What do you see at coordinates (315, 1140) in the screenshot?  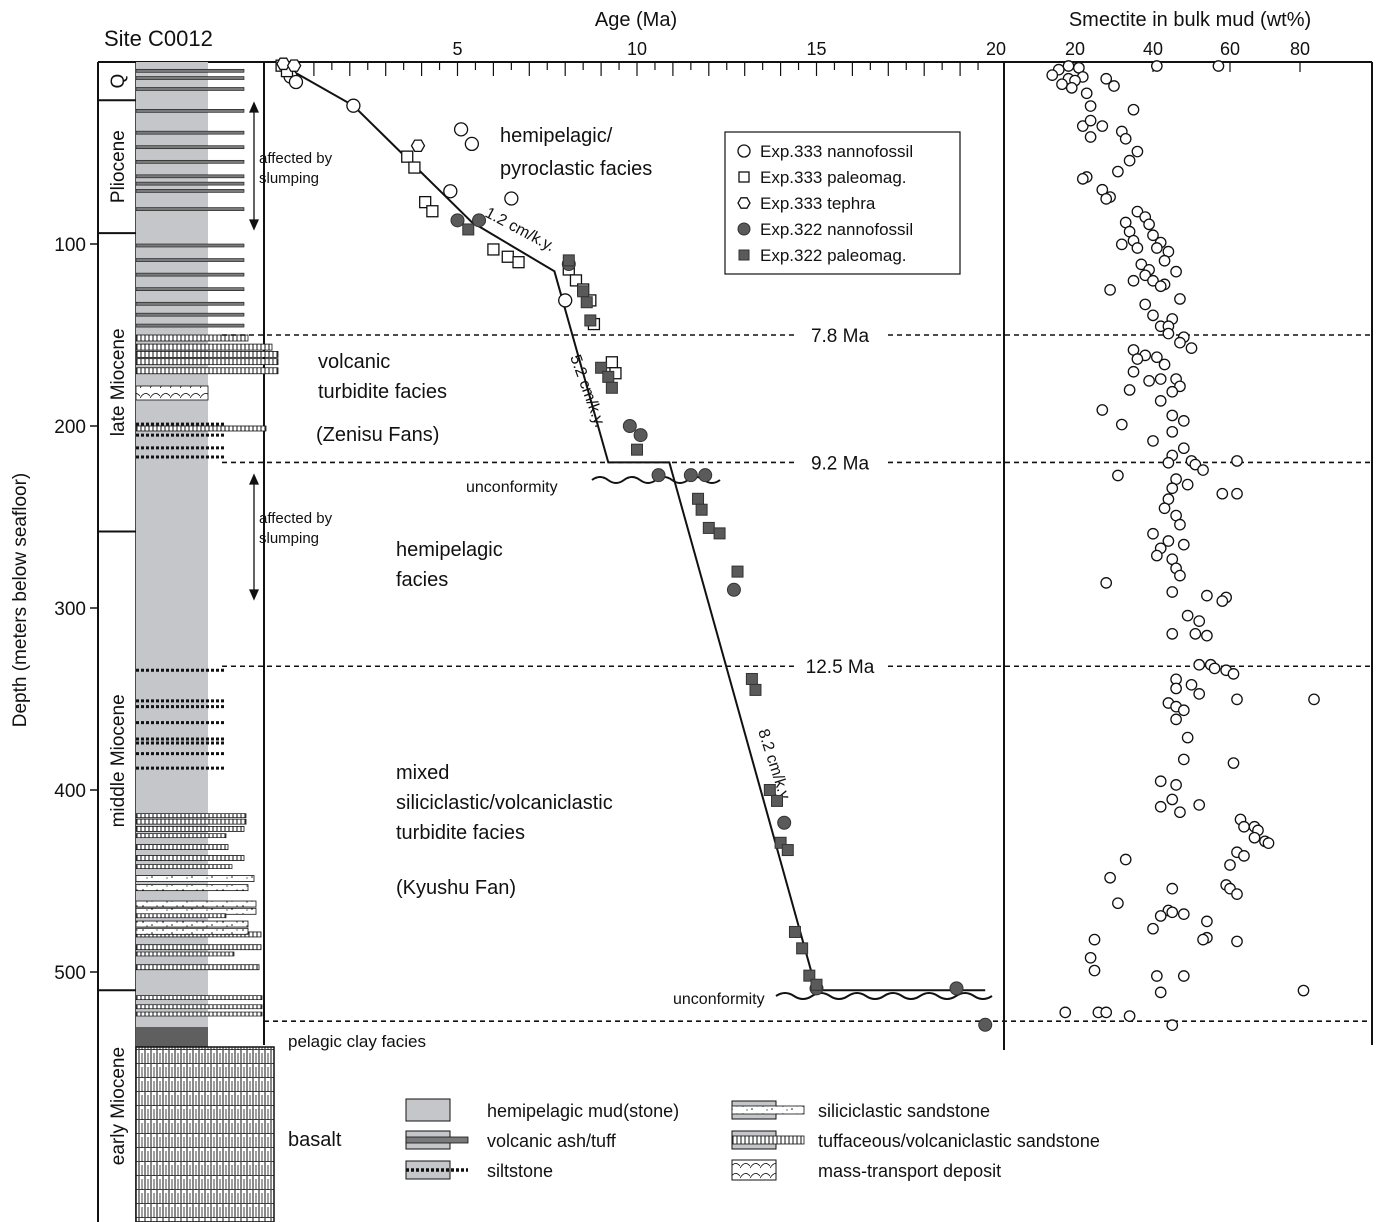 I see `facies-basalt: basalt` at bounding box center [315, 1140].